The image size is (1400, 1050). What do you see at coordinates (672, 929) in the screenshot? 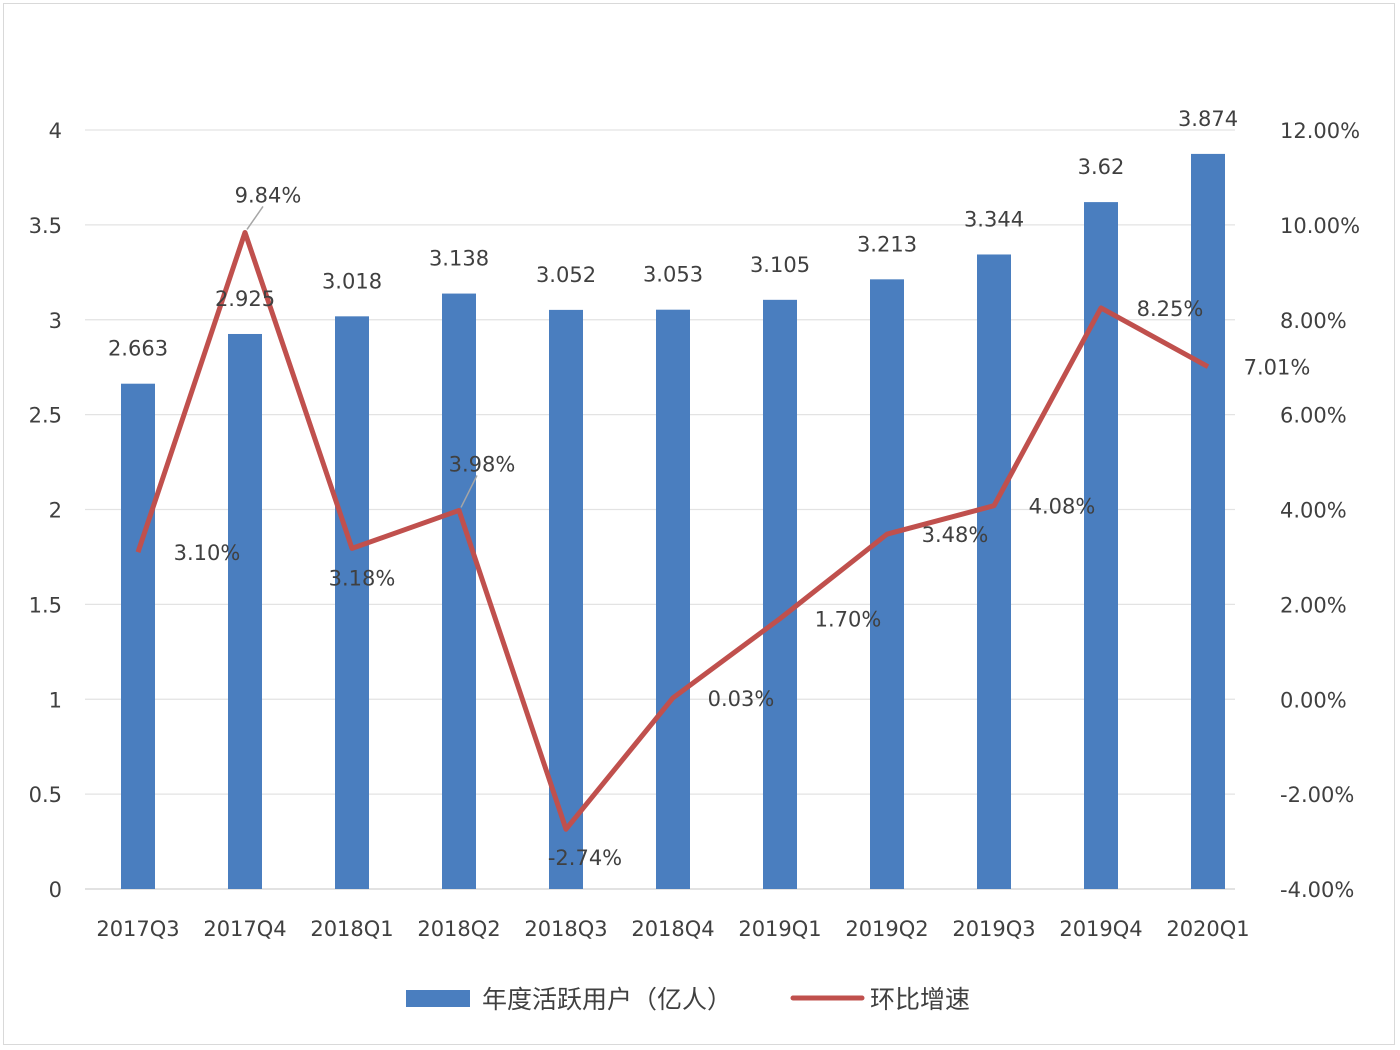
I see `x-axis-tick: 2018Q4` at bounding box center [672, 929].